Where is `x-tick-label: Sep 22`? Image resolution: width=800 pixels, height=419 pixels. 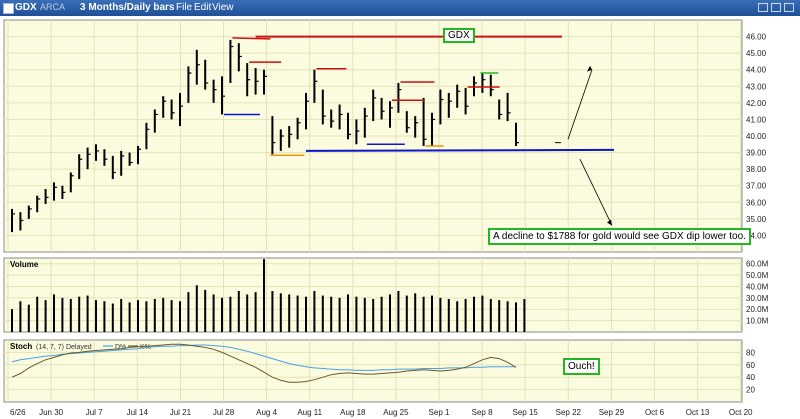 x-tick-label: Sep 22 is located at coordinates (569, 412).